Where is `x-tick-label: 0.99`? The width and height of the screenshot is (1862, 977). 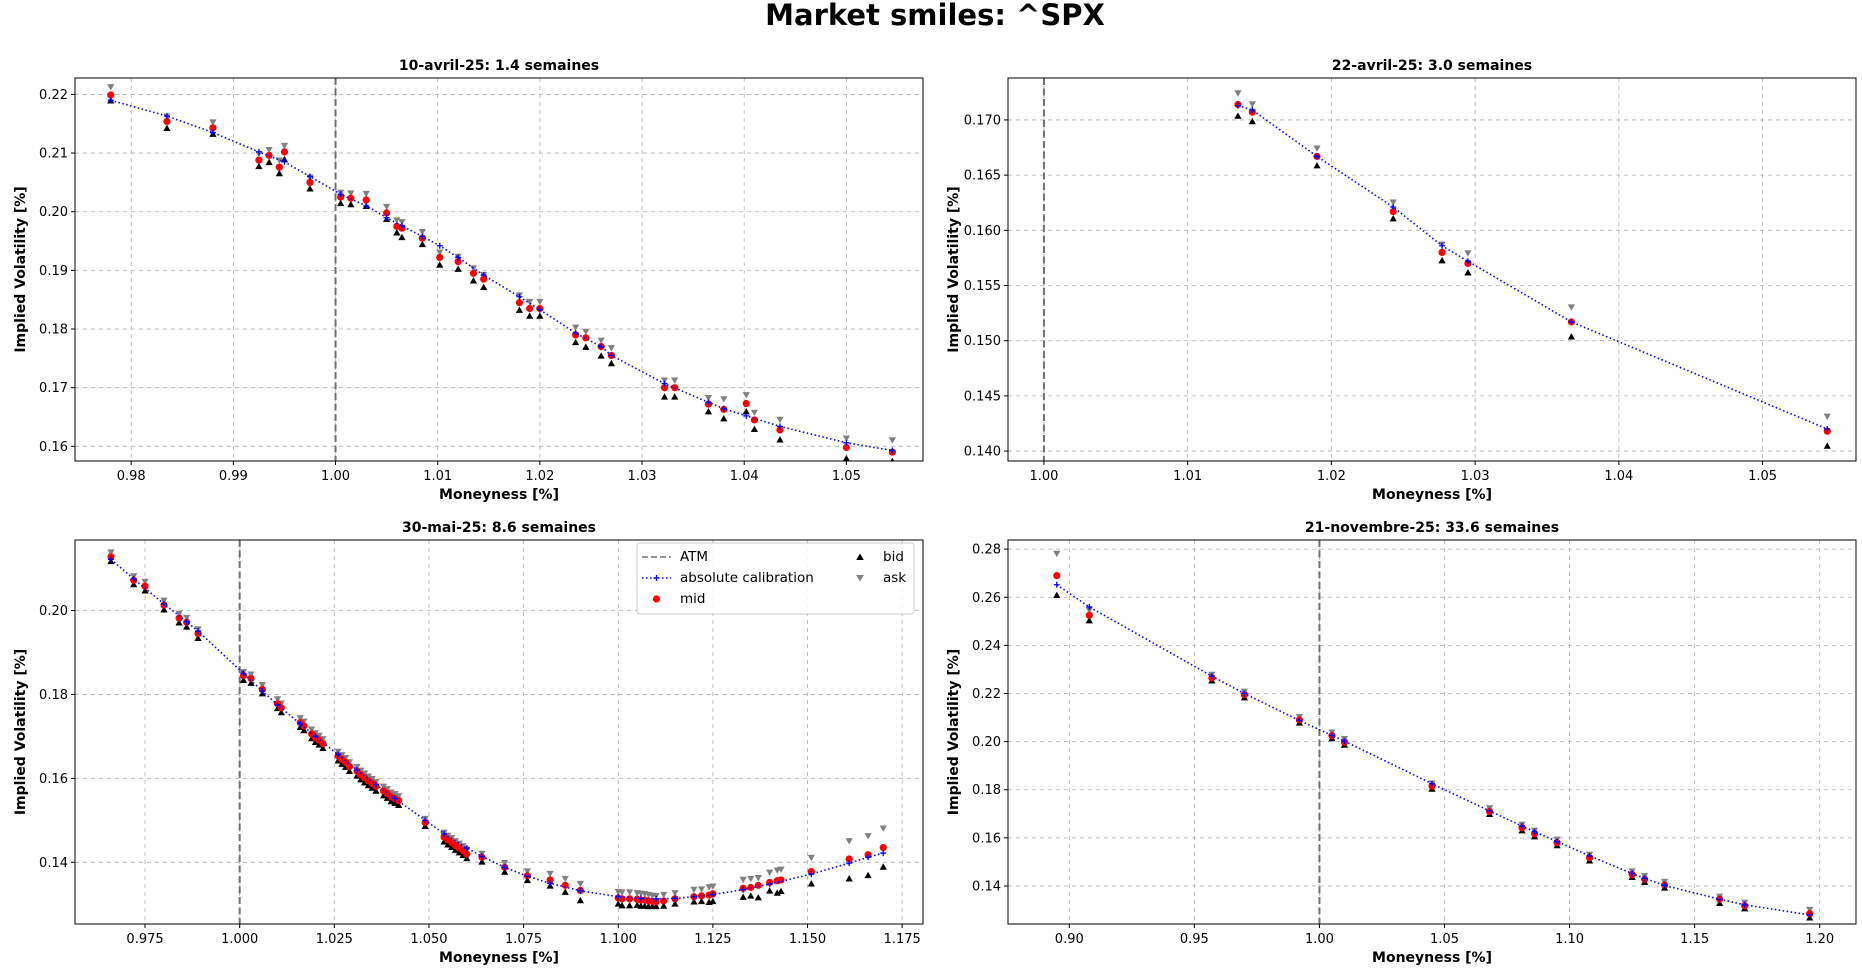 x-tick-label: 0.99 is located at coordinates (233, 476).